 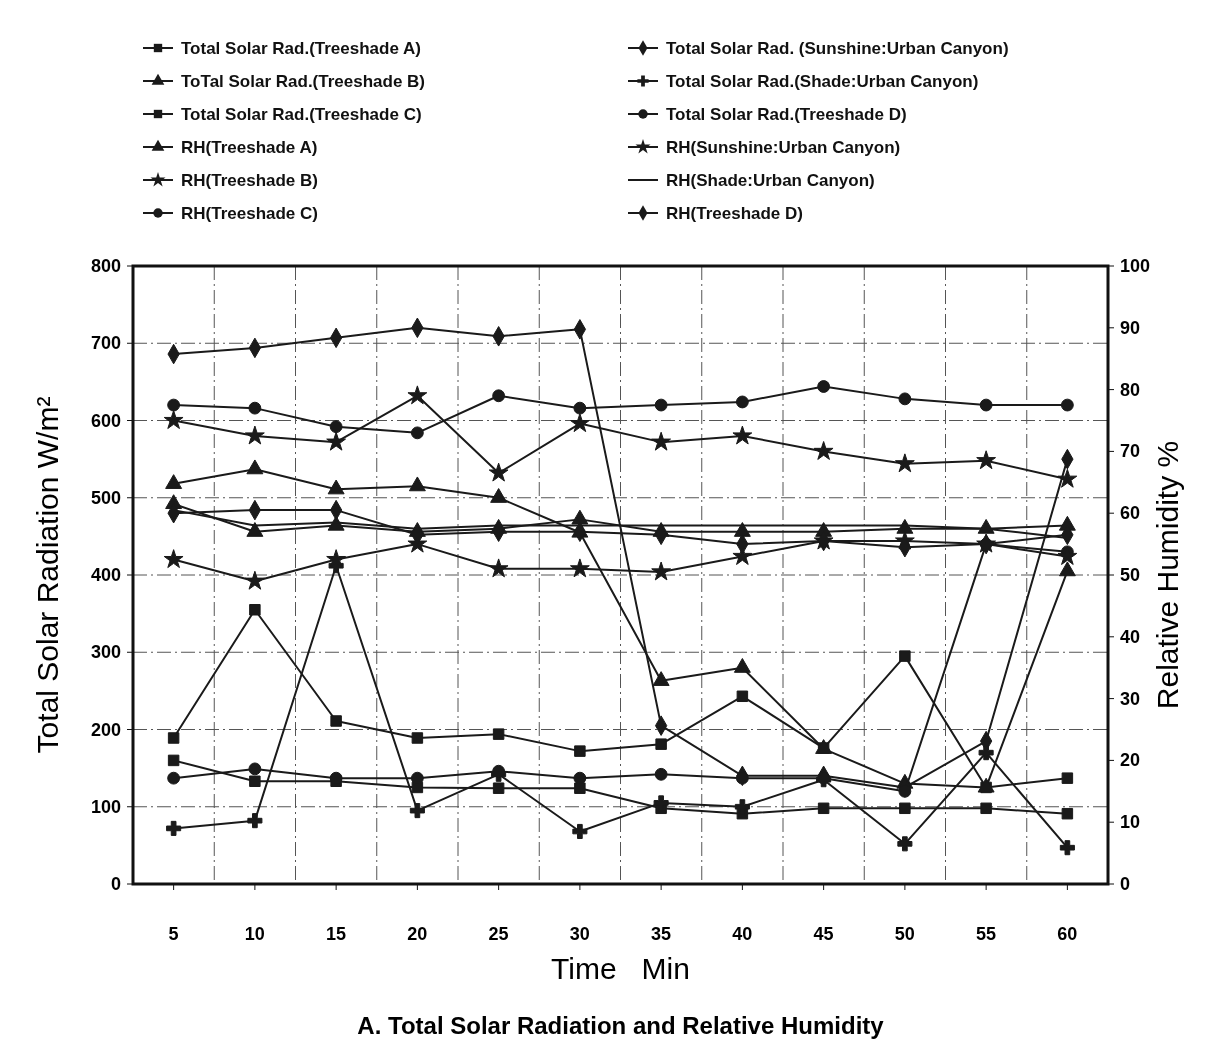 What do you see at coordinates (417, 934) in the screenshot?
I see `x-tick-label: 20` at bounding box center [417, 934].